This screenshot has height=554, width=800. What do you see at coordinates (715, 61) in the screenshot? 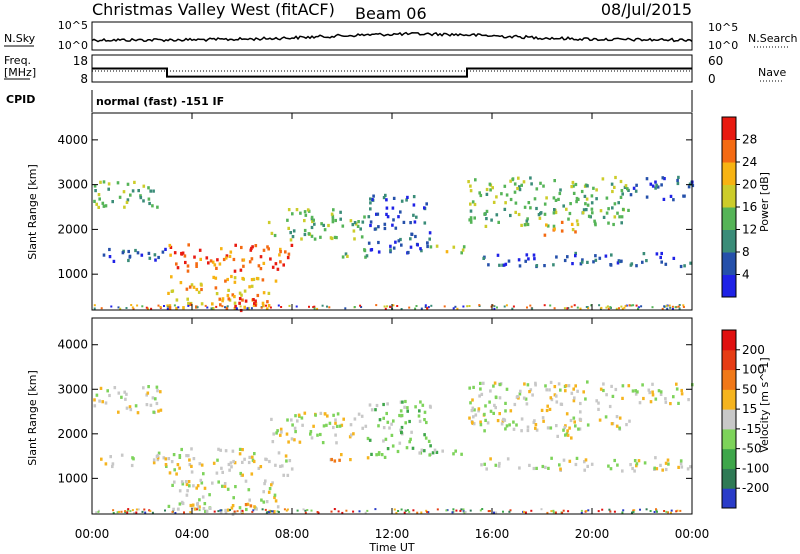
I see `nave-tick-top: 60` at bounding box center [715, 61].